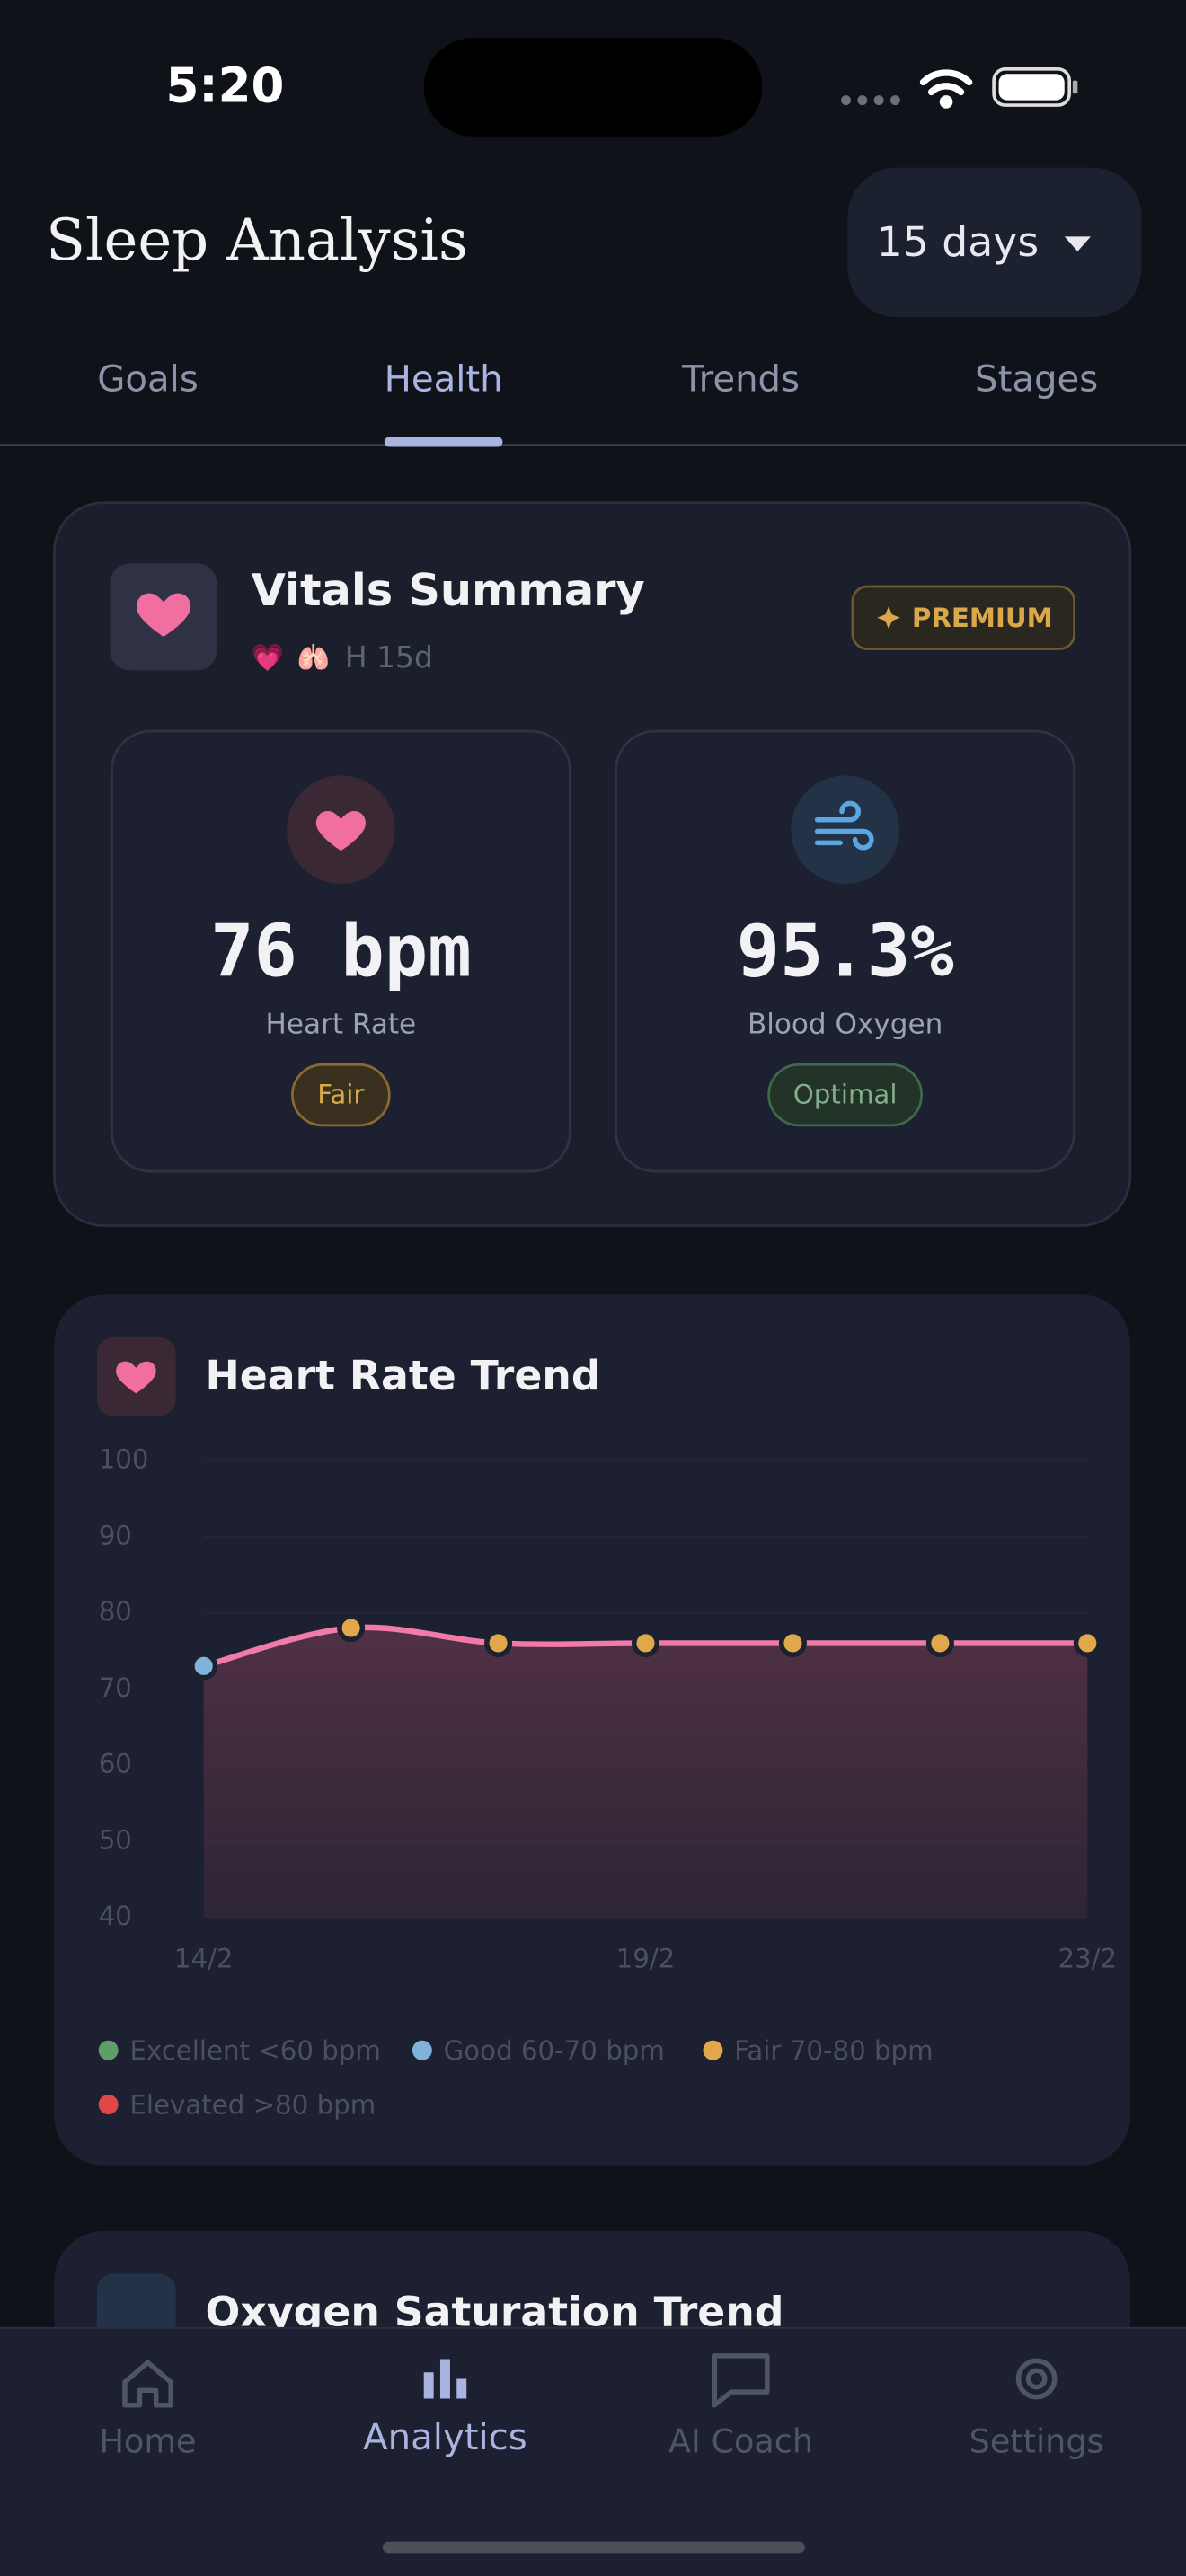 The width and height of the screenshot is (1186, 2576). I want to click on chart-title: Heart Rate Trend, so click(403, 1375).